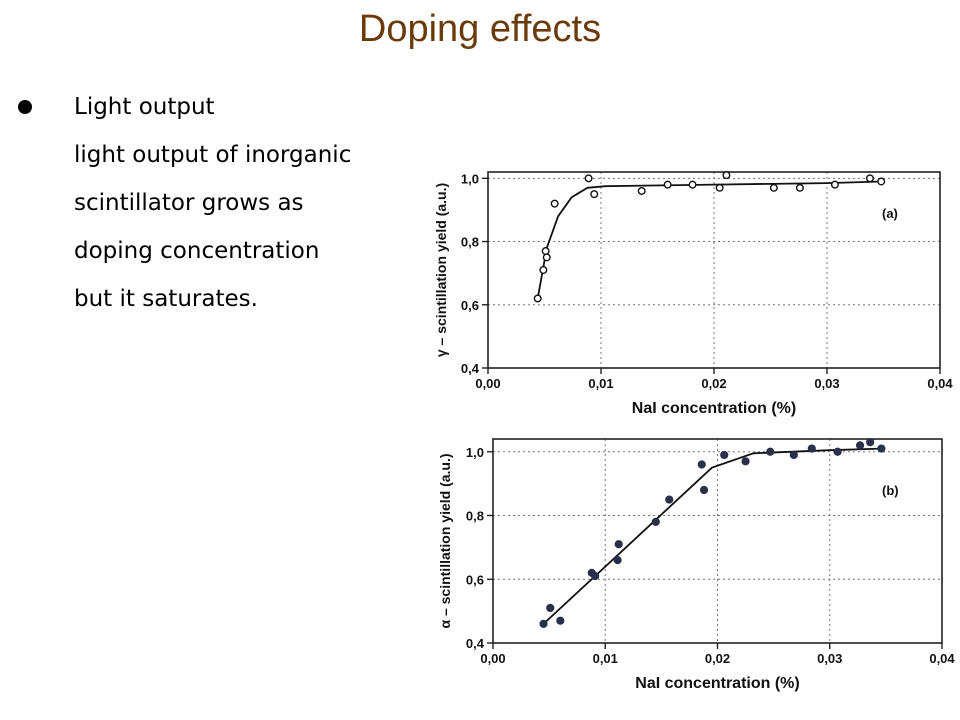  I want to click on y-axis-label: α – scintillation yield (a.u.), so click(445, 540).